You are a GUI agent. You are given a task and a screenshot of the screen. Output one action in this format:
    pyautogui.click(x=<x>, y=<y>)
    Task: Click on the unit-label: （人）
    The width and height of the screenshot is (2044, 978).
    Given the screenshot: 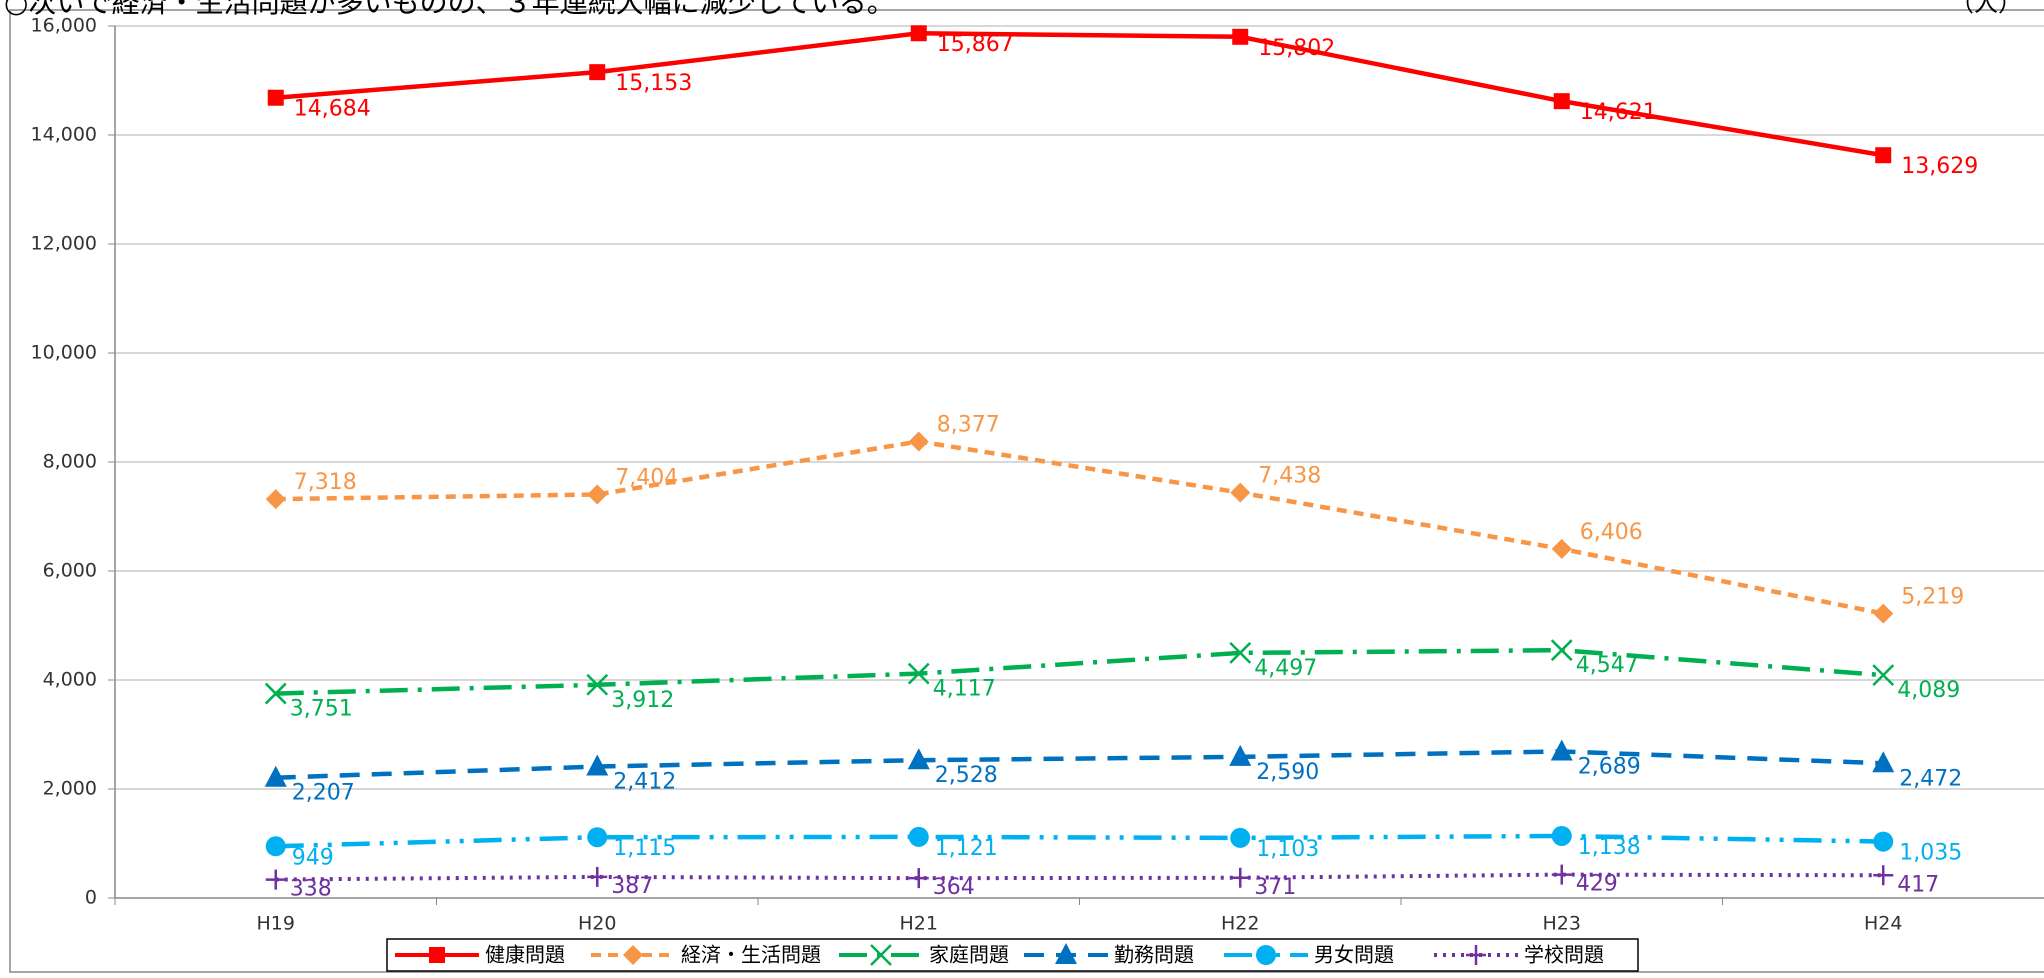 What is the action you would take?
    pyautogui.click(x=1986, y=8)
    